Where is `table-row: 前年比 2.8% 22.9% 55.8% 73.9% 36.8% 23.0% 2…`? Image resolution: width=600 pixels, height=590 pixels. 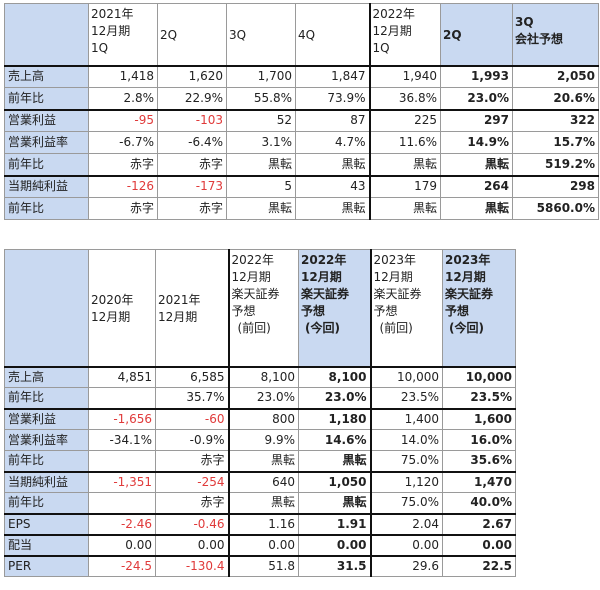
table-row: 前年比 2.8% 22.9% 55.8% 73.9% 36.8% 23.0% 2… is located at coordinates (301, 98).